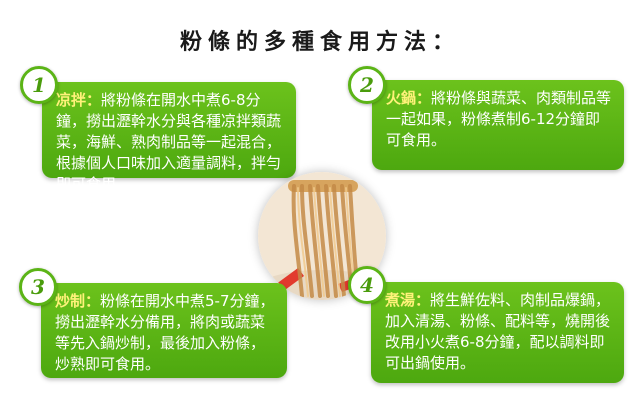 The image size is (640, 414). What do you see at coordinates (409, 98) in the screenshot?
I see `method-heading: 火鍋：` at bounding box center [409, 98].